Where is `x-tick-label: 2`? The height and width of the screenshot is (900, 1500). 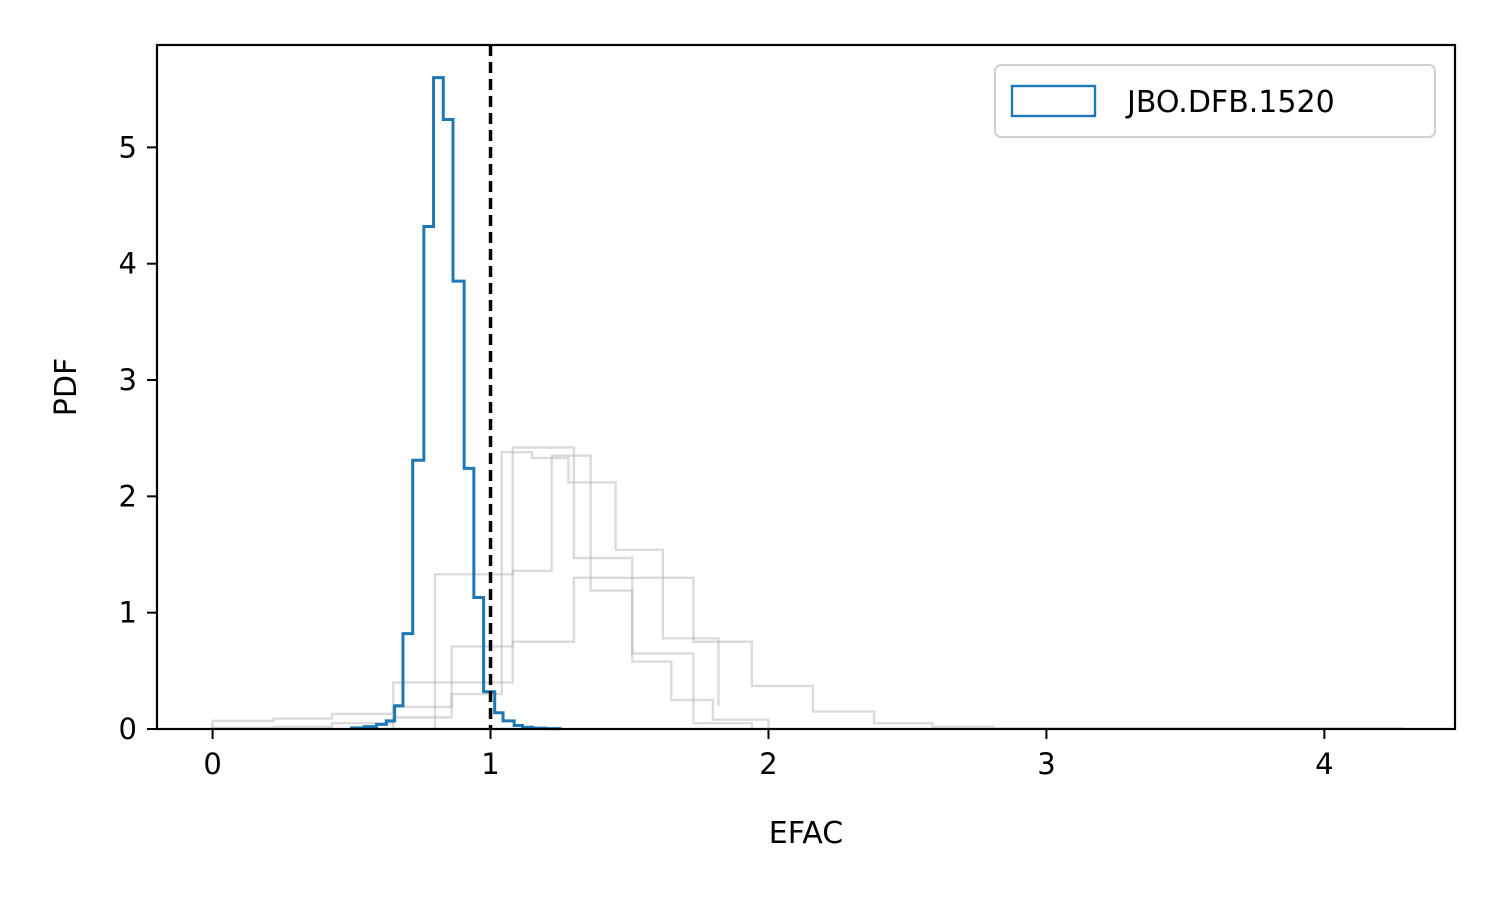
x-tick-label: 2 is located at coordinates (768, 764).